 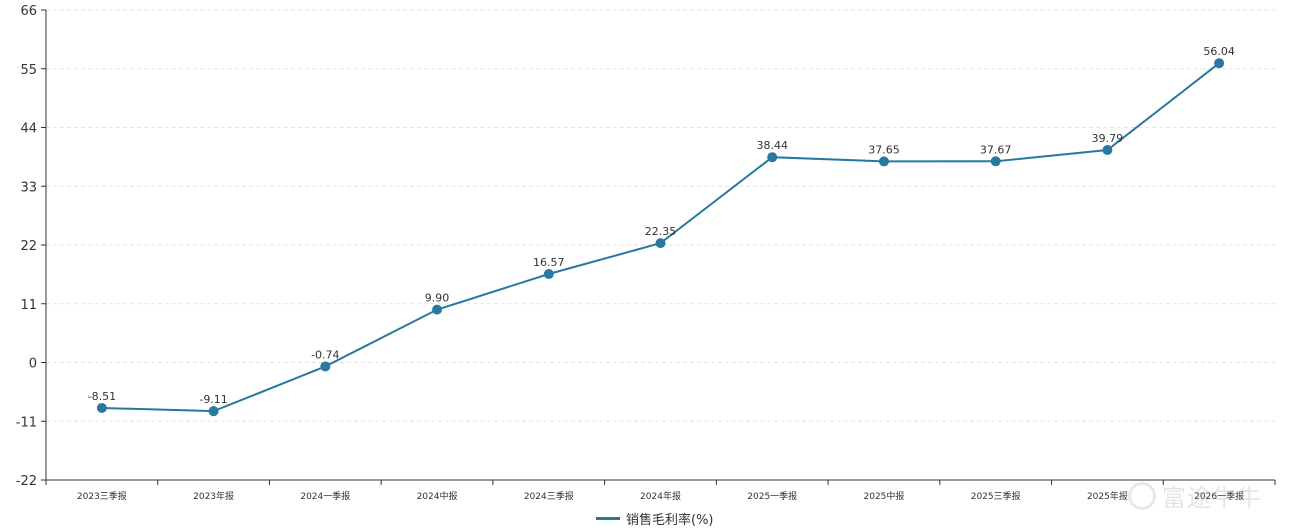 I want to click on x-tick-label: 2025中报, so click(x=884, y=496).